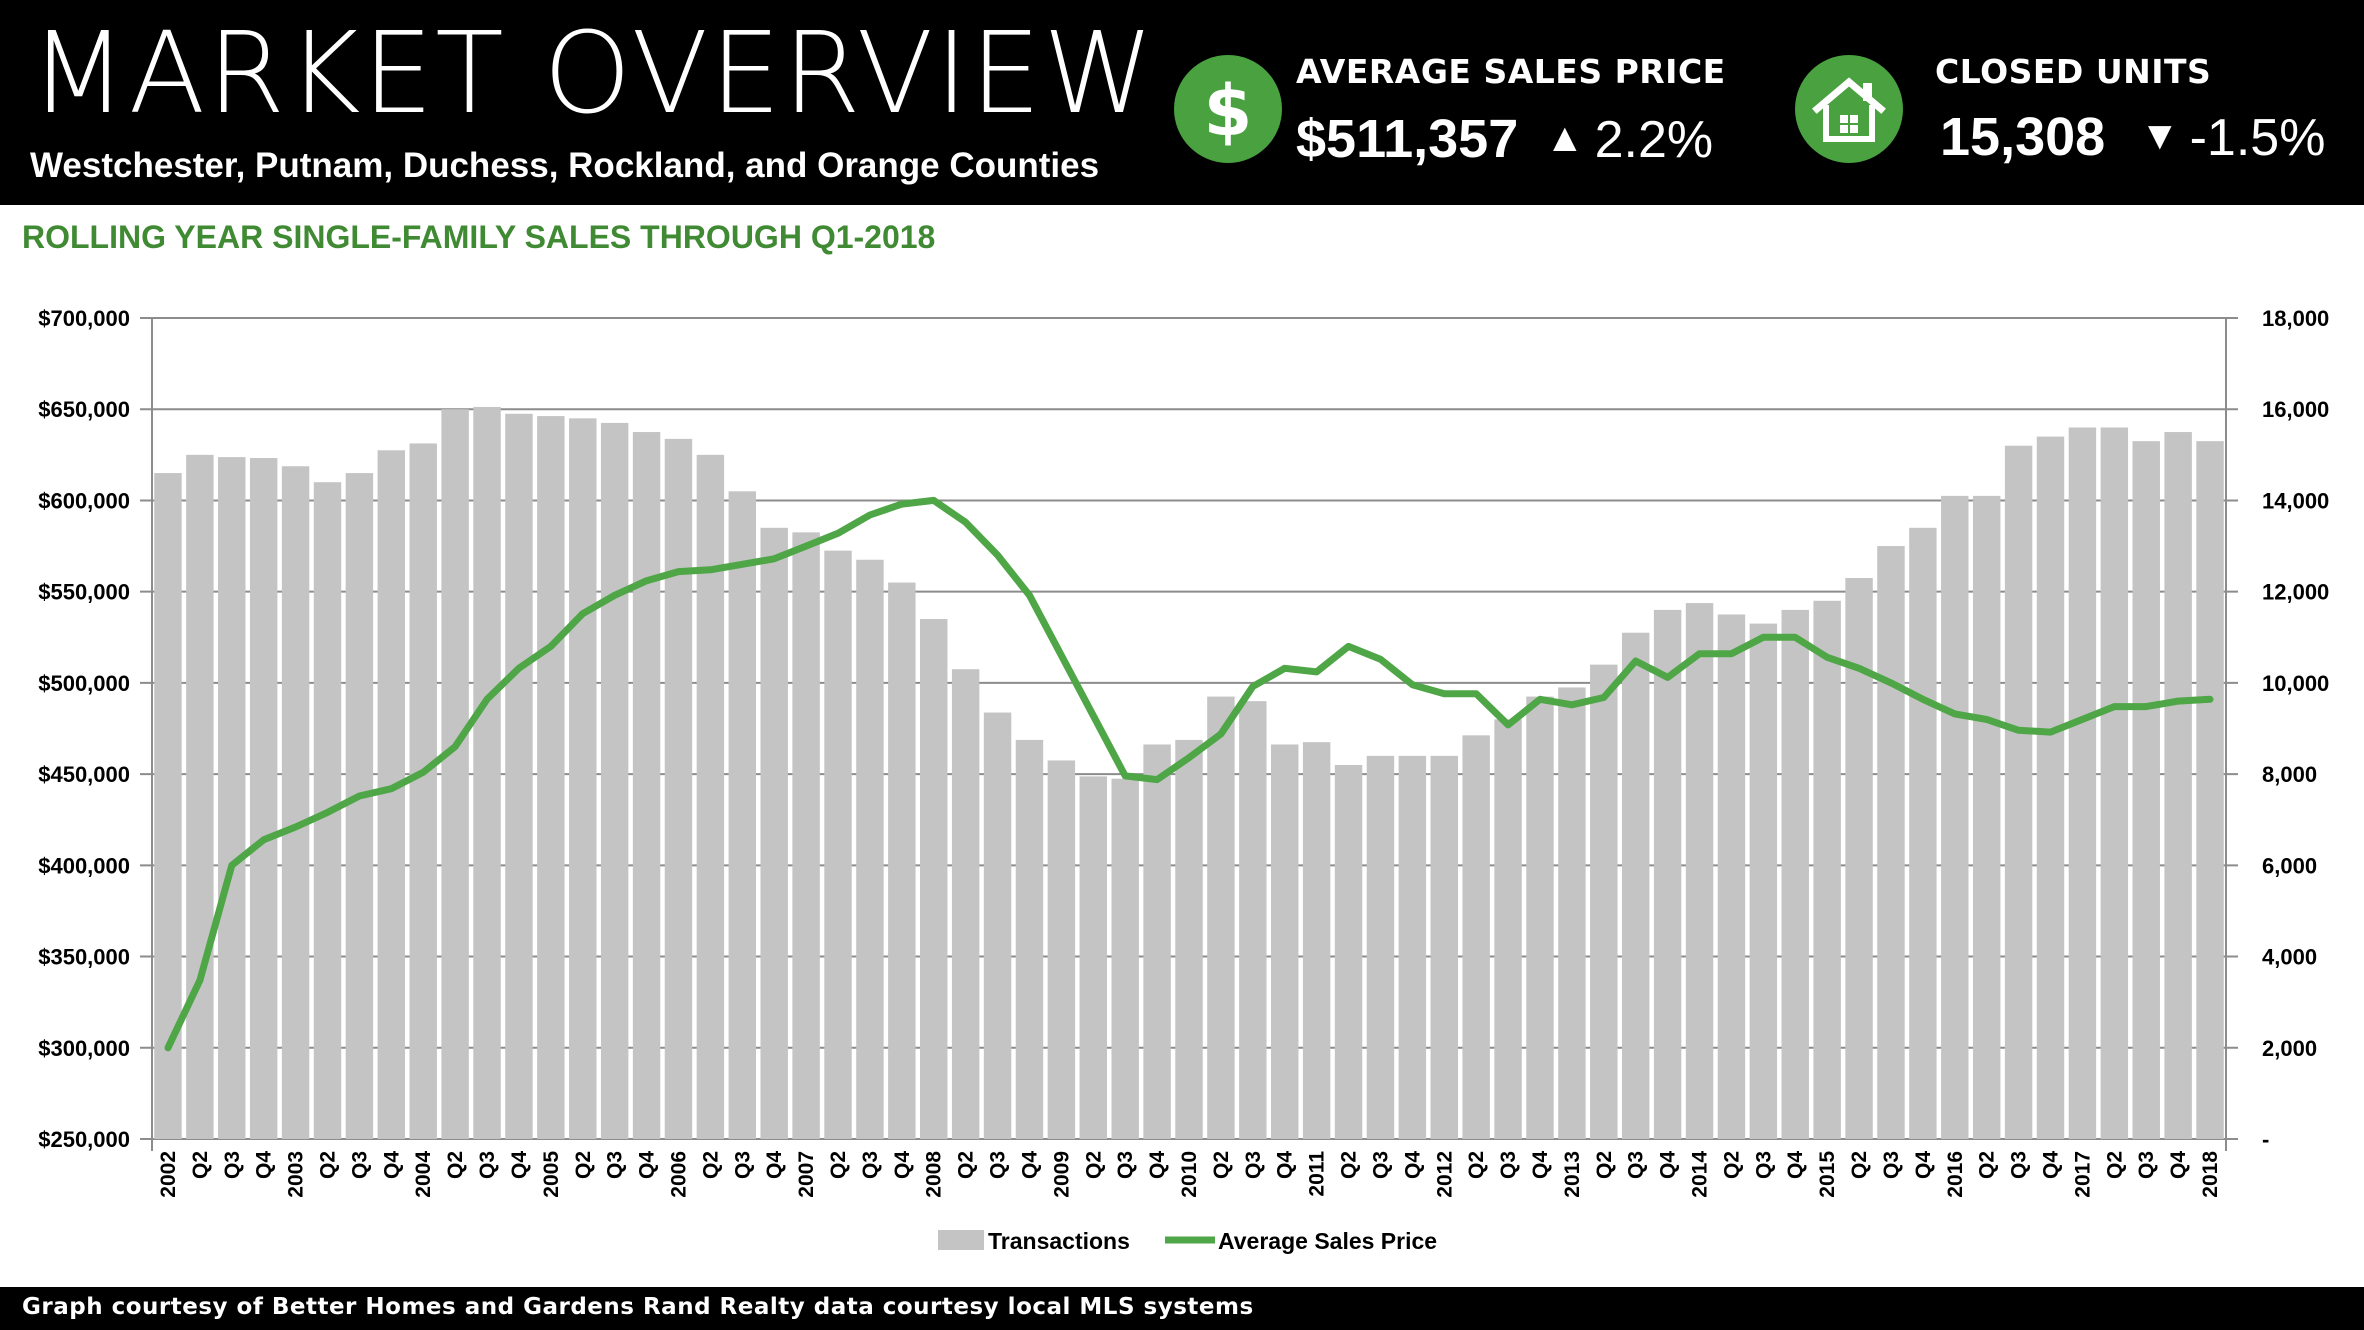 The image size is (2364, 1330). I want to click on kpi-label-closed-units: CLOSED UNITS, so click(2073, 71).